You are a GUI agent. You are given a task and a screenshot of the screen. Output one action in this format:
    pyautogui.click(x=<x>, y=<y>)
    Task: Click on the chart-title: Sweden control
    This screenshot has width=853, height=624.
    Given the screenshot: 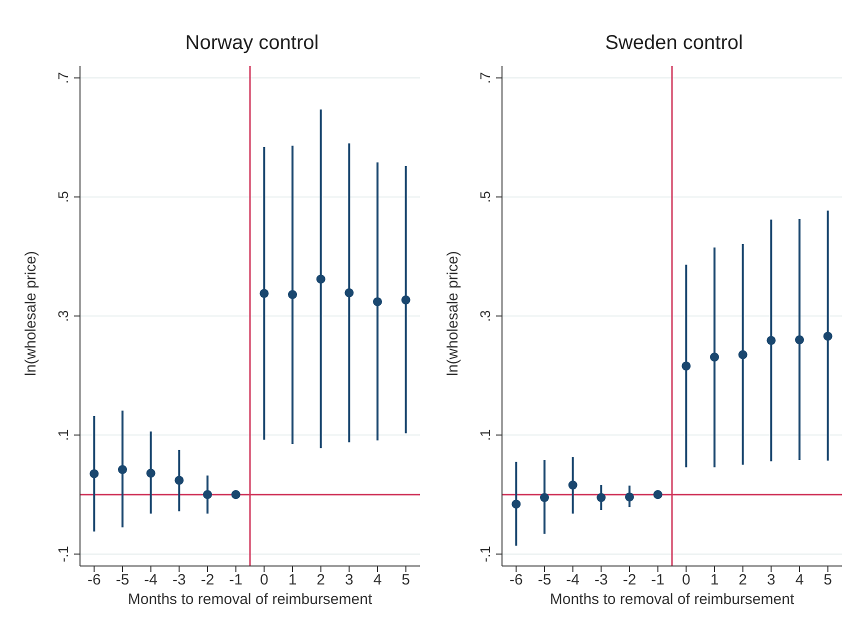 What is the action you would take?
    pyautogui.click(x=674, y=43)
    